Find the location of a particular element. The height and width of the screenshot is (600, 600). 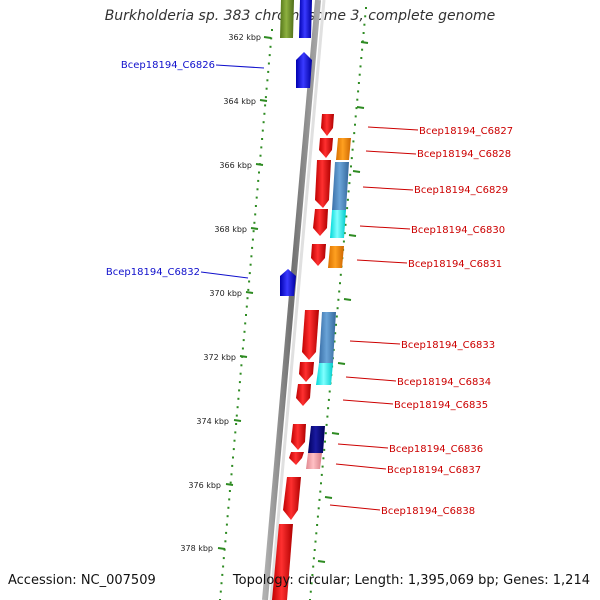

axis-label: 368 kbp is located at coordinates (230, 229).